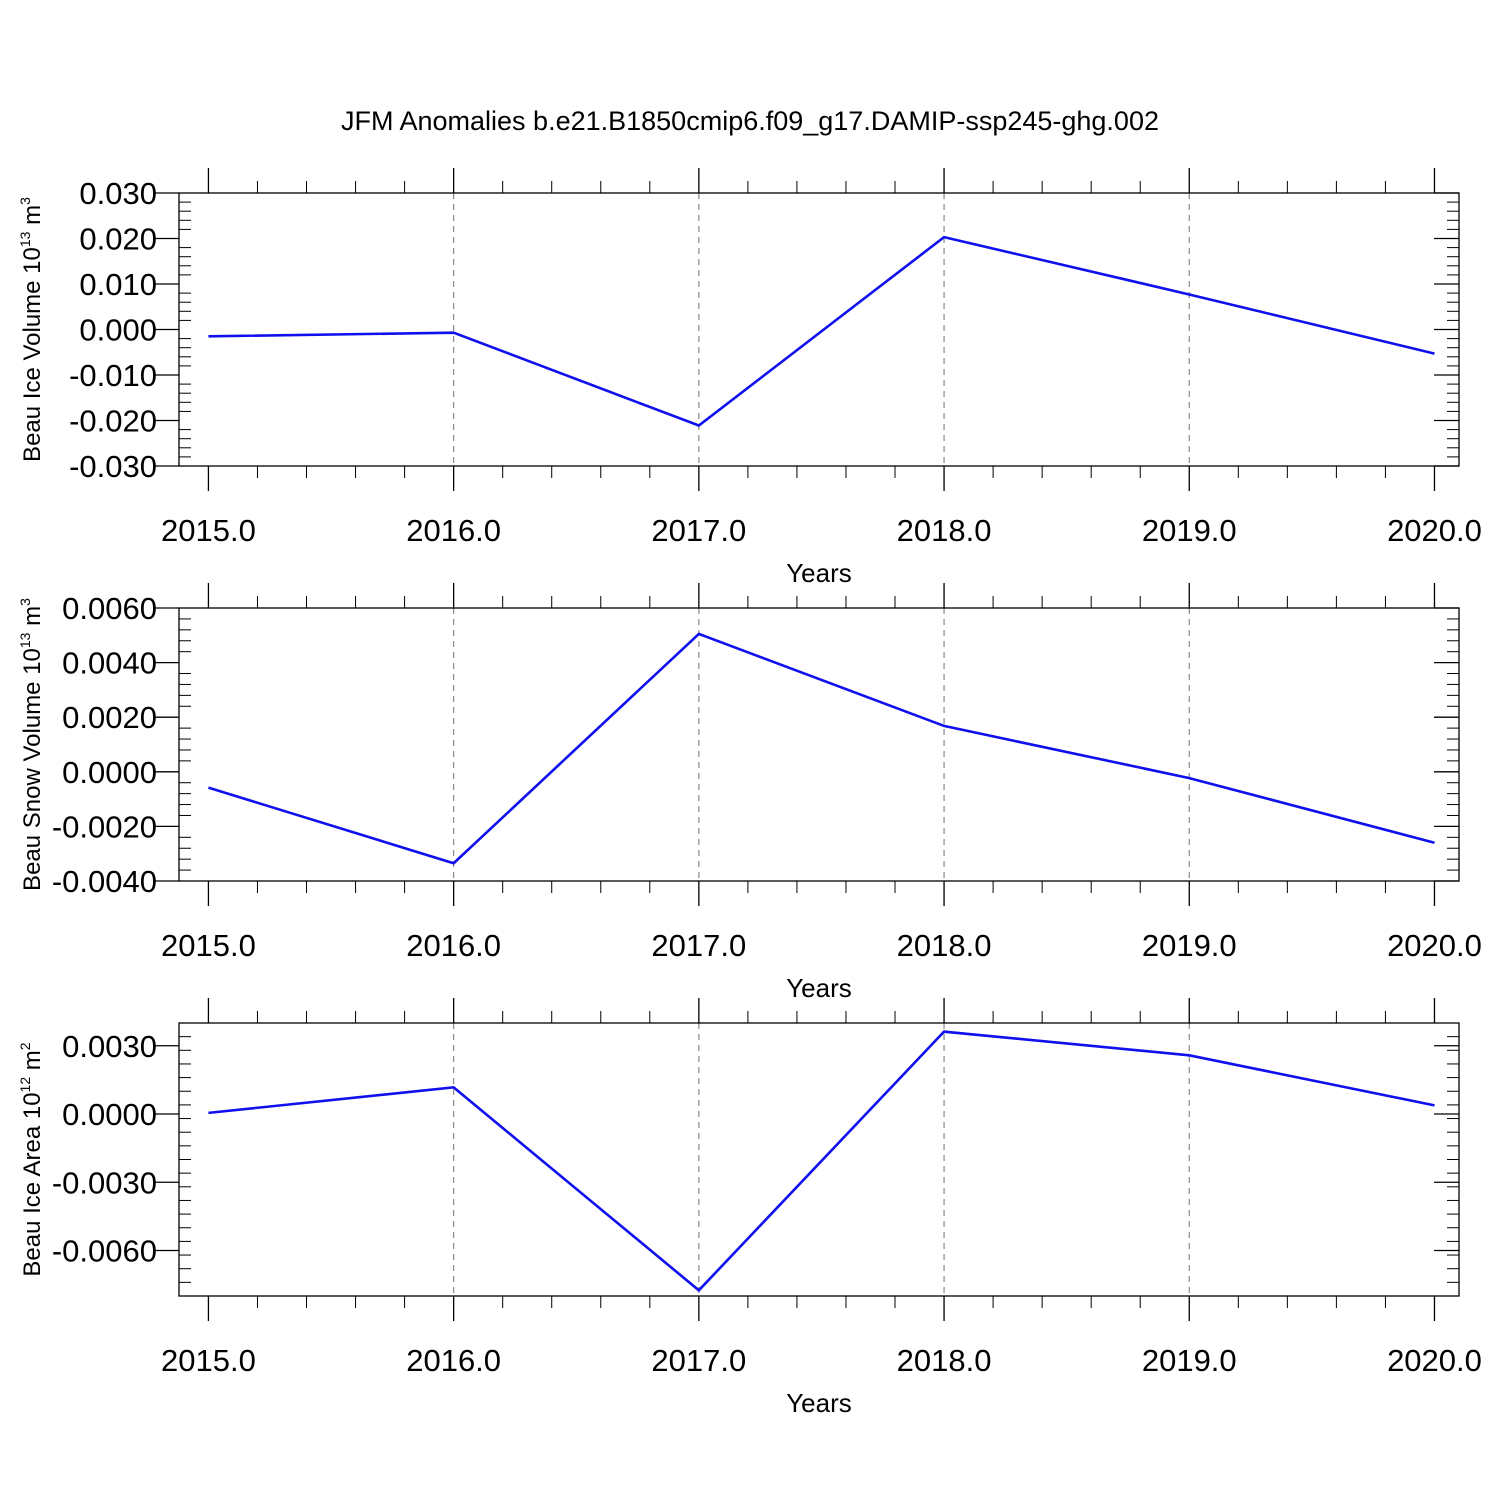 The image size is (1500, 1500). Describe the element at coordinates (118, 330) in the screenshot. I see `y-tick-label: 0.000` at that location.